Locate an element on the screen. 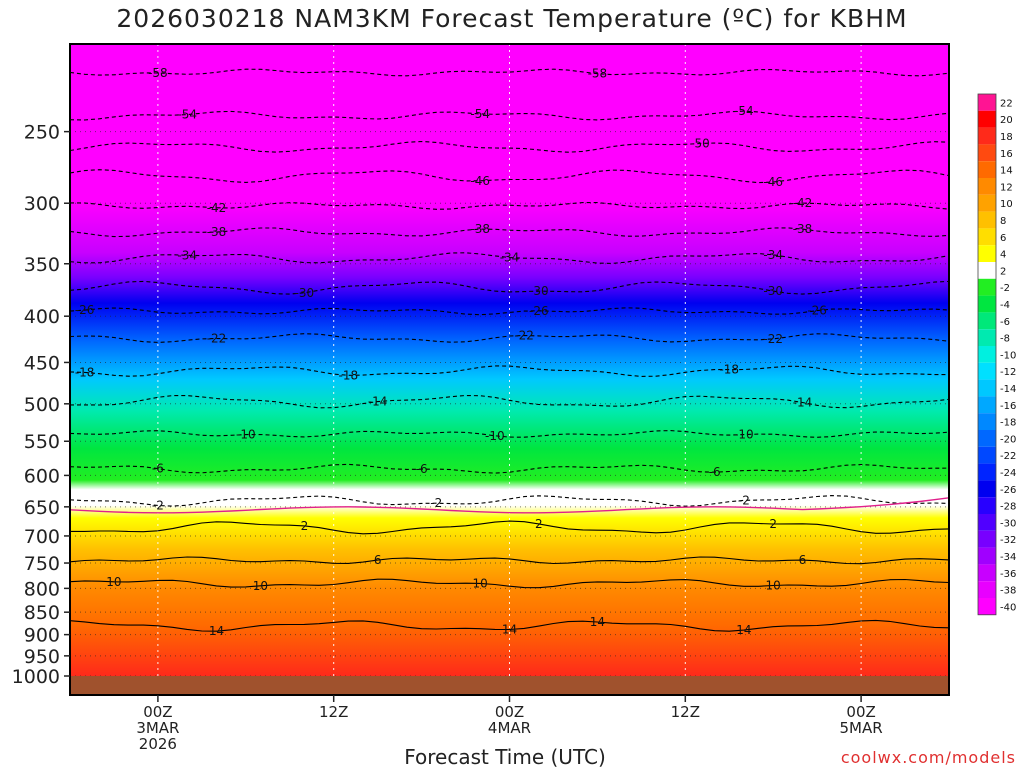  y-tick-label: 650 is located at coordinates (42, 508).